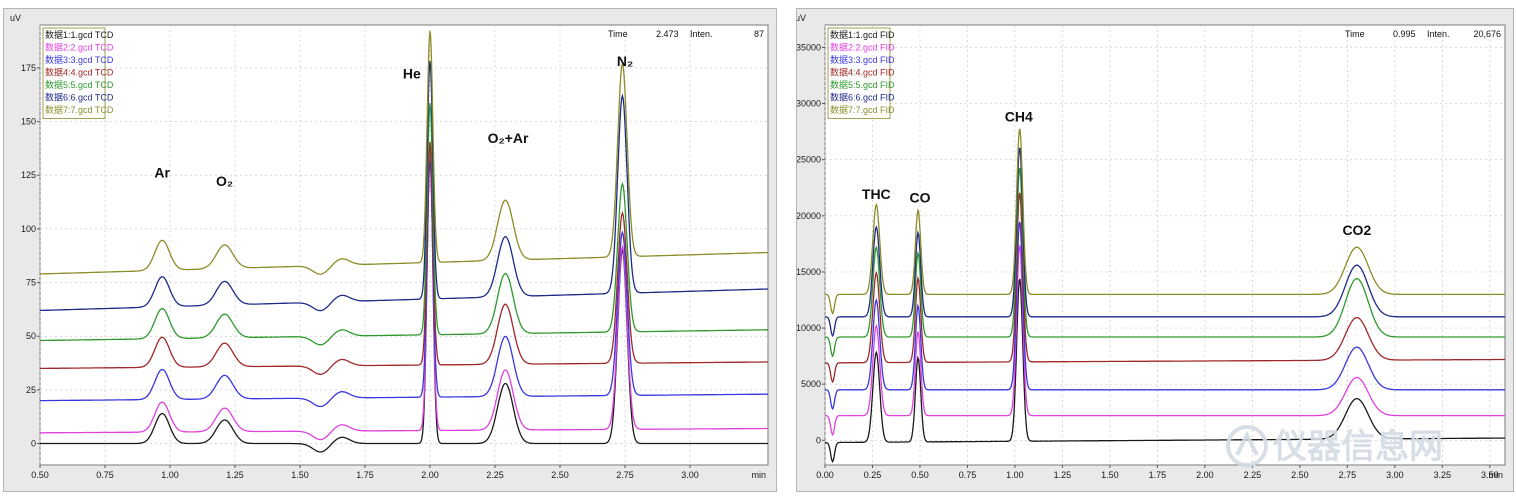 The height and width of the screenshot is (498, 1516). Describe the element at coordinates (1357, 446) in the screenshot. I see `watermark-text: 仪器信息网` at that location.